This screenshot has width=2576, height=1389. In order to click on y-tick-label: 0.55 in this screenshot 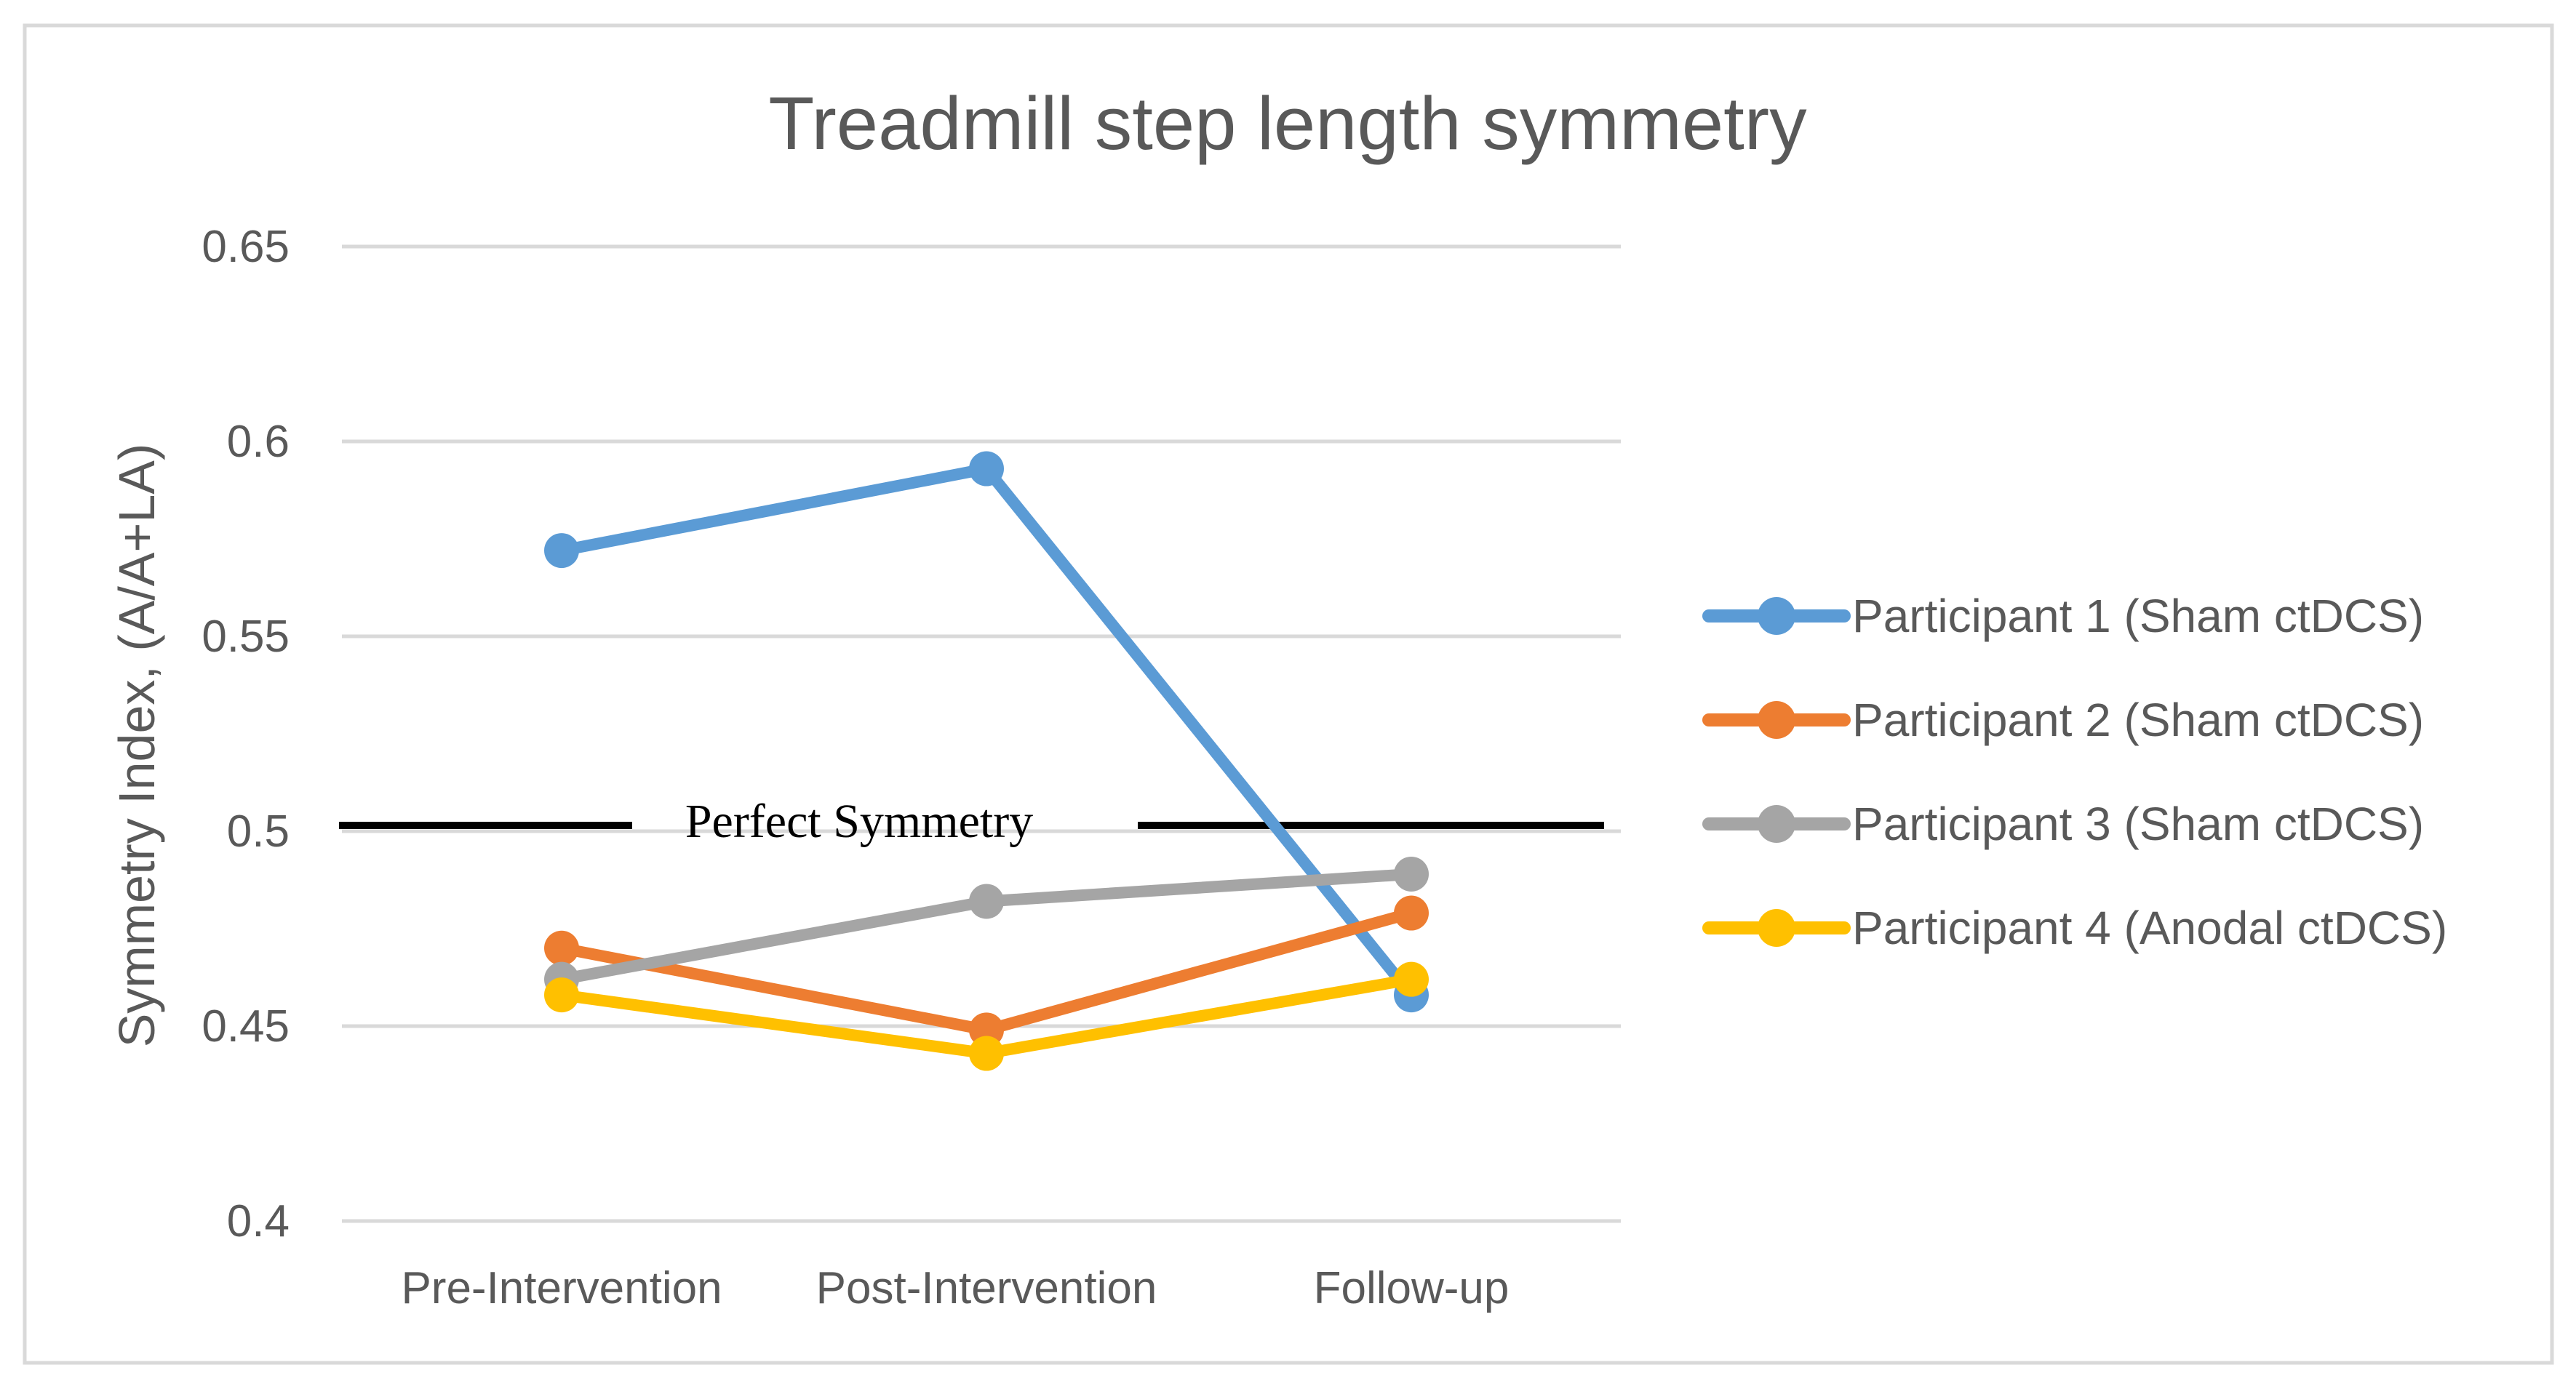, I will do `click(246, 637)`.